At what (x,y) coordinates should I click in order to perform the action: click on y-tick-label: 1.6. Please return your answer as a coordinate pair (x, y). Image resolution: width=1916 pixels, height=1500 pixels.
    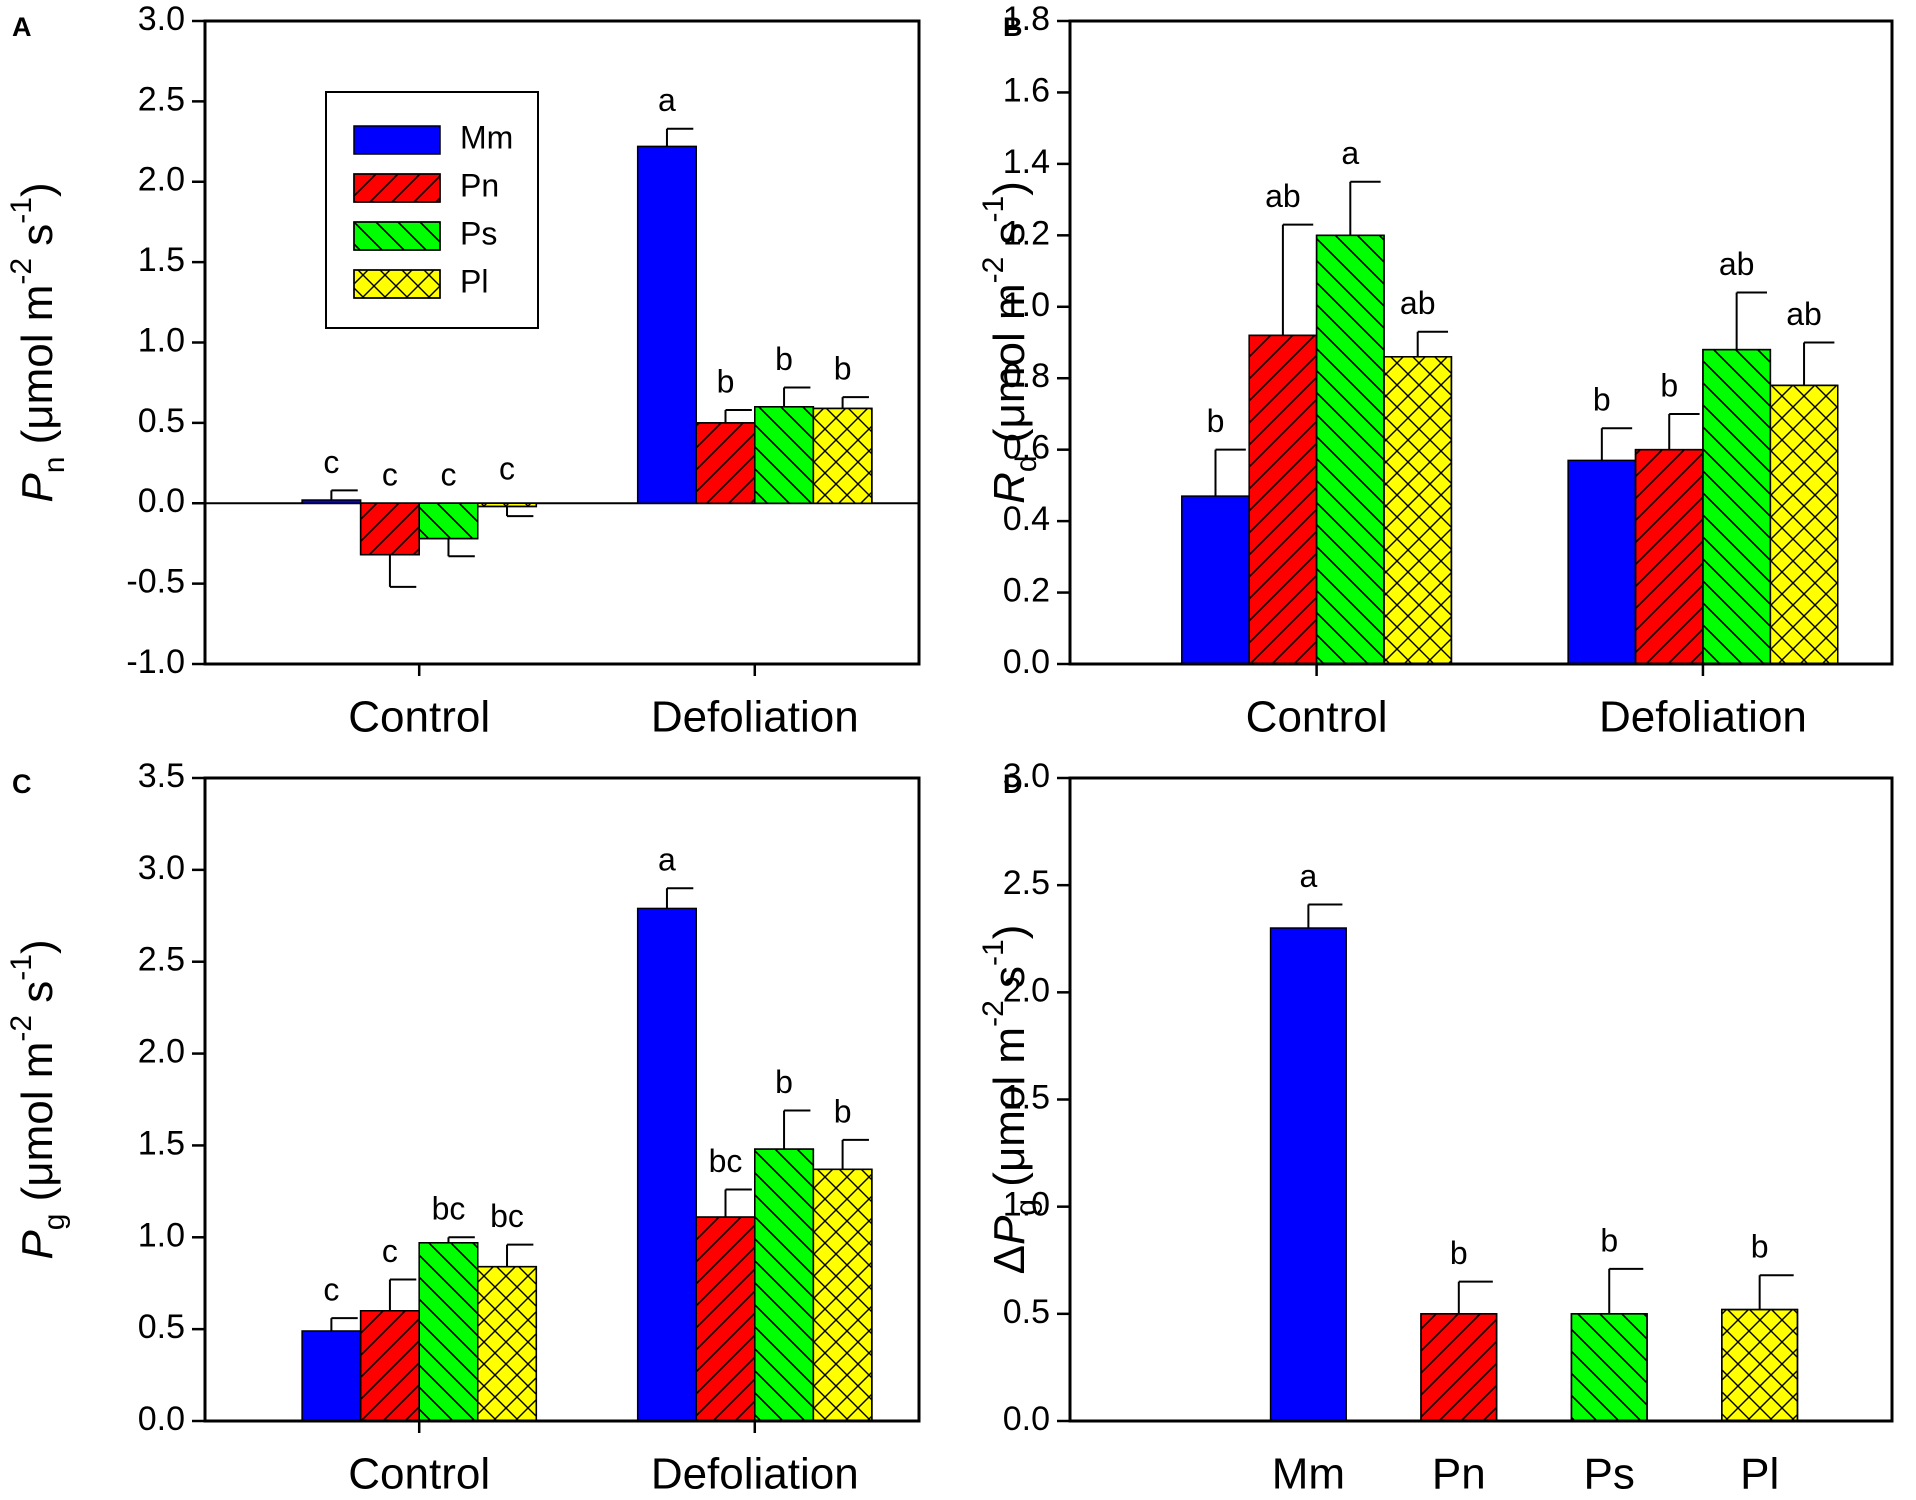
    Looking at the image, I should click on (1026, 90).